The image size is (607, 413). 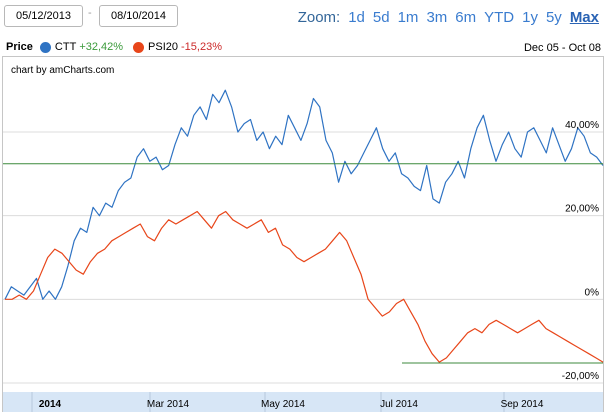 I want to click on y-tick-label-0: 40,00%, so click(x=582, y=125).